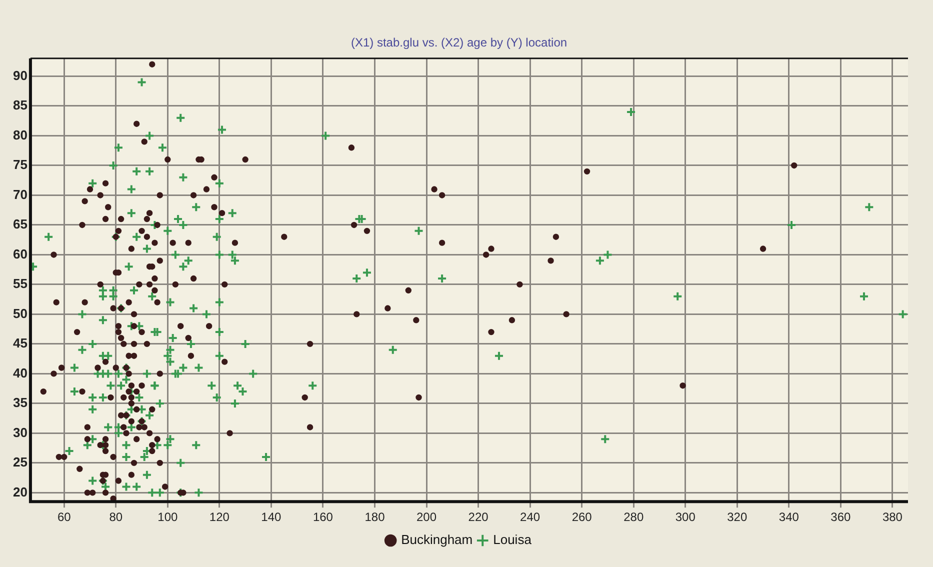 The height and width of the screenshot is (567, 933). I want to click on x-tick-label: 380, so click(892, 517).